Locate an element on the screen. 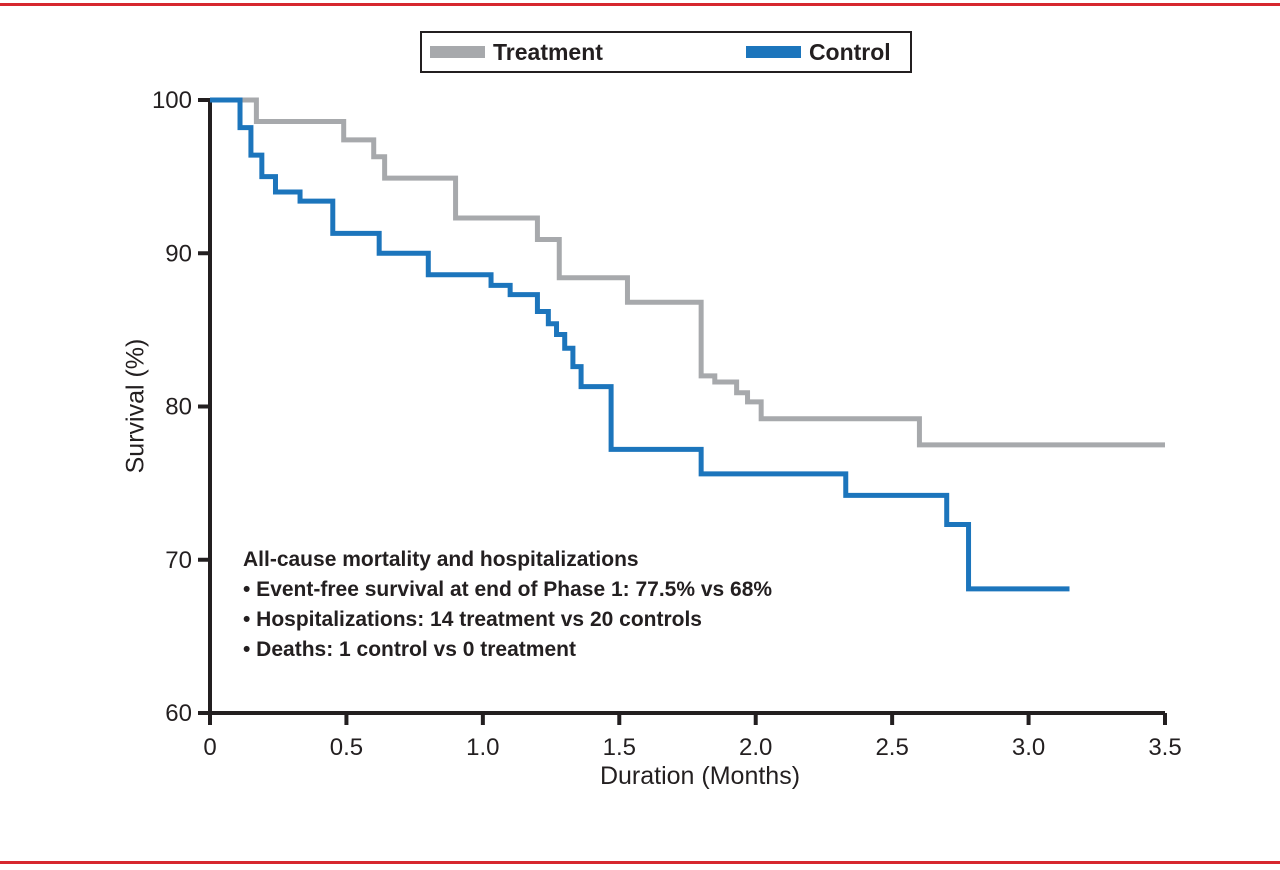  x-tick-label: 0.5 is located at coordinates (346, 747).